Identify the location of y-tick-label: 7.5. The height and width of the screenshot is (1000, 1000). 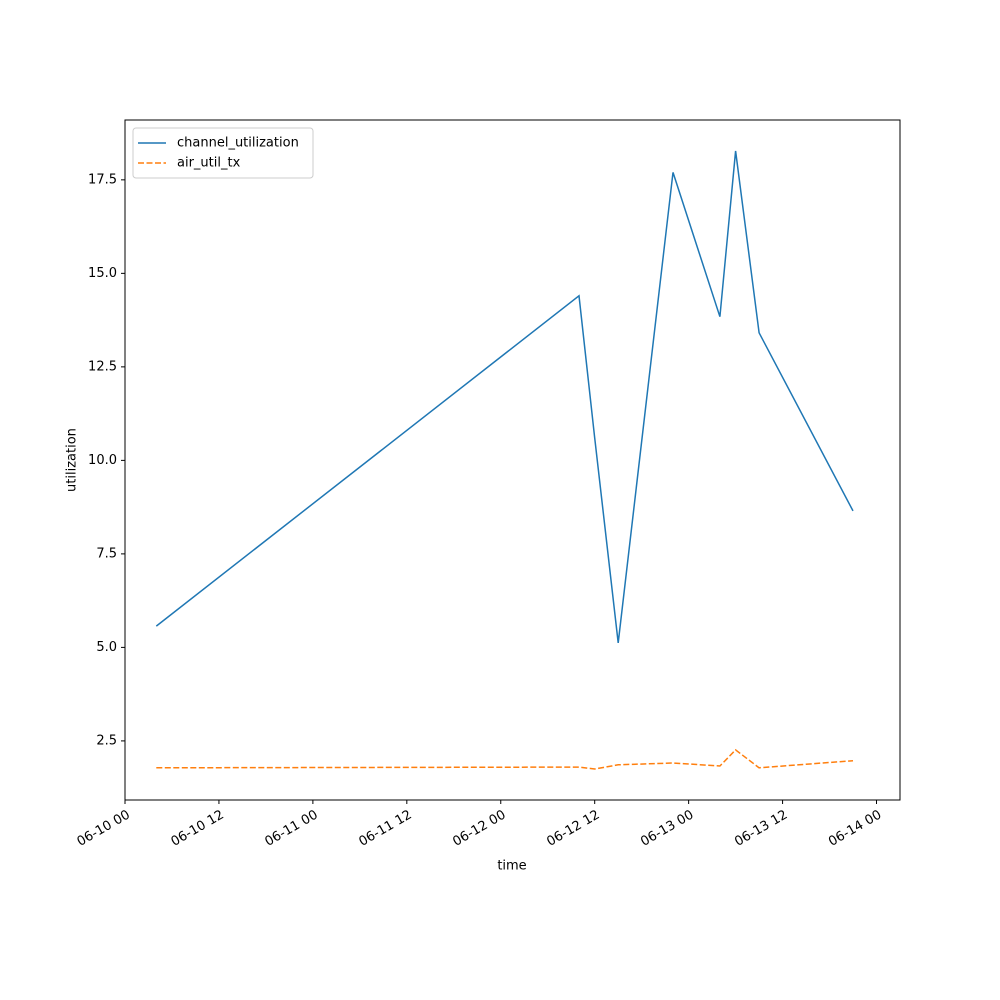
(106, 553).